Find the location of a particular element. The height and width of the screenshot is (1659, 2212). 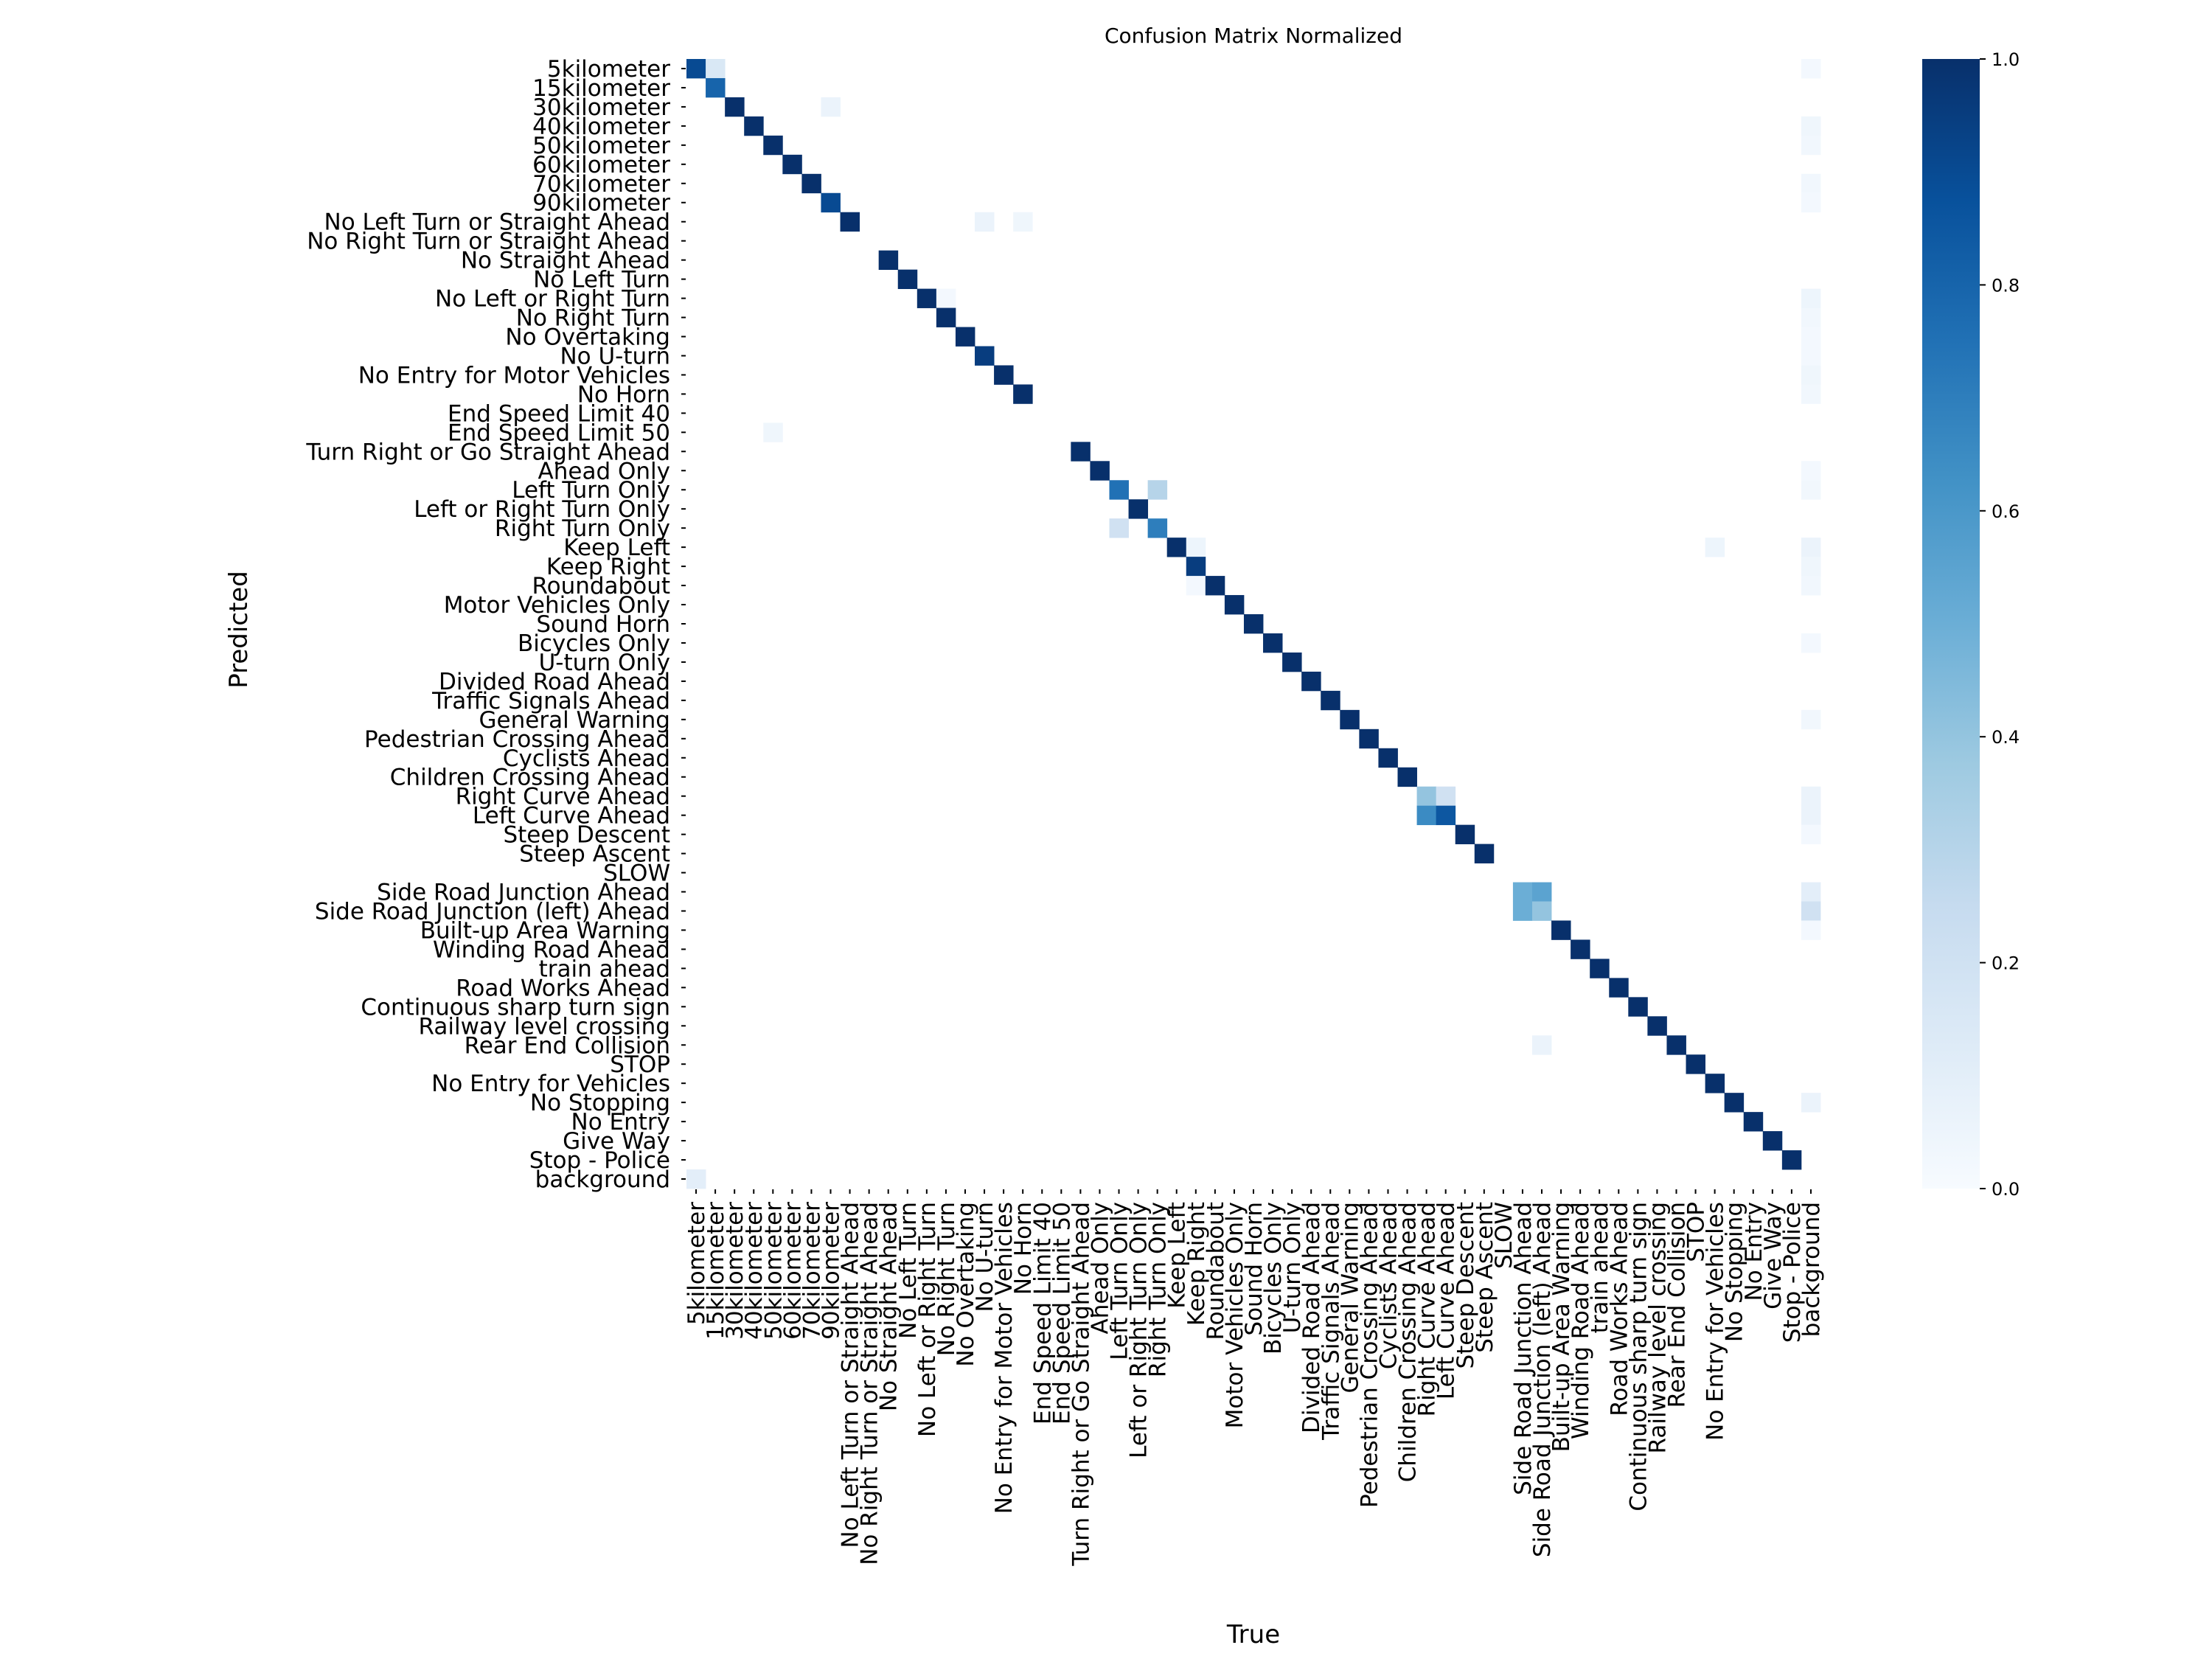

y-tick-label: No Left Turn or Straight Ahead is located at coordinates (497, 222).